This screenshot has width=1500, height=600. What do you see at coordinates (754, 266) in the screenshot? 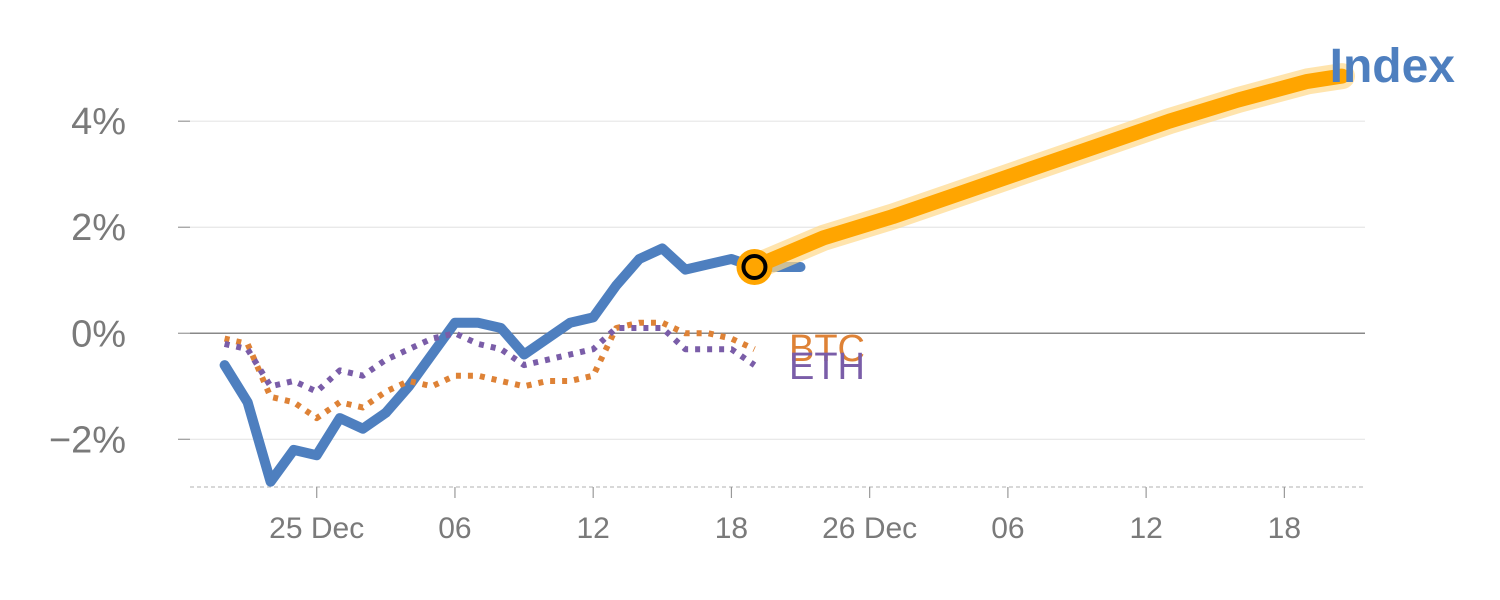
I see `endpoint-marker-ring` at bounding box center [754, 266].